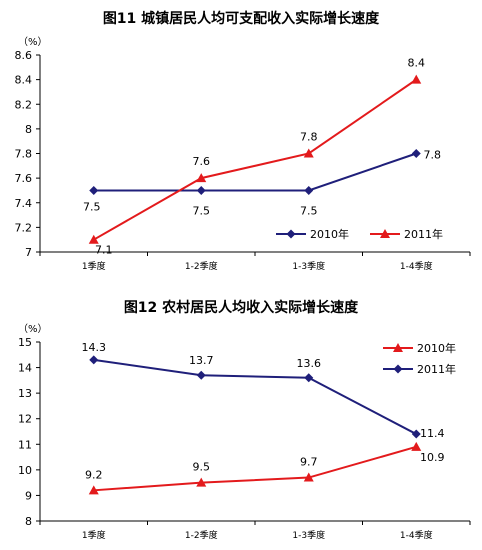 The height and width of the screenshot is (550, 482). Describe the element at coordinates (241, 19) in the screenshot. I see `chart-title: 图11 城镇居民人均可支配收入实际增长速度` at that location.